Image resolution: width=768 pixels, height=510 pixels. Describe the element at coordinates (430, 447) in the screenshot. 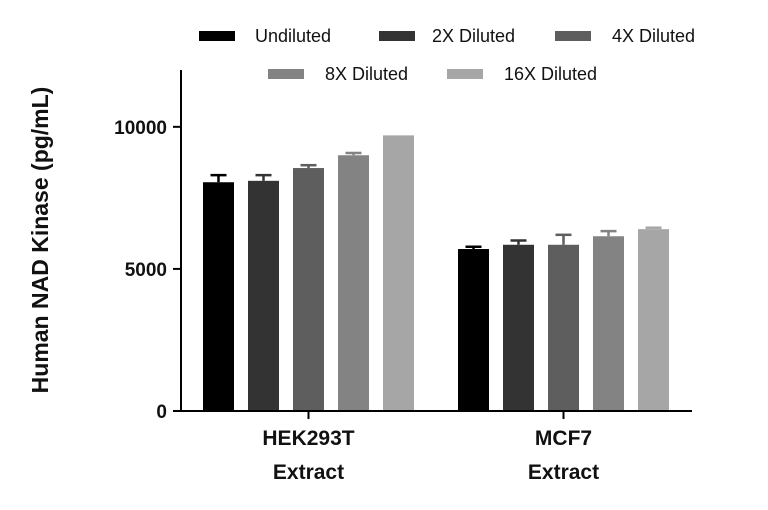

I see `x-category-labels: HEK293T Extract MCF7 Extract` at that location.